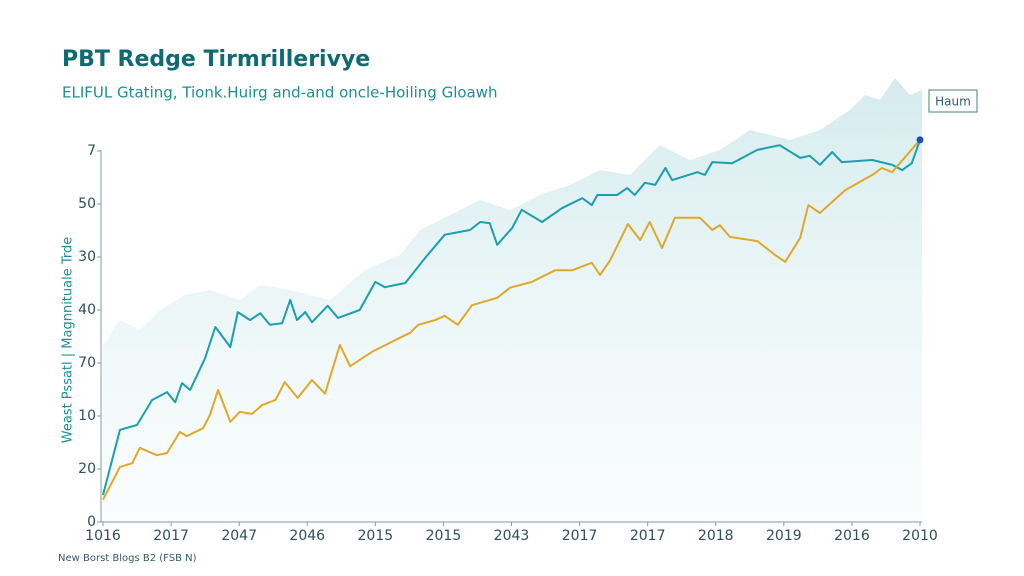  I want to click on y-tick-label: 7, so click(91, 151).